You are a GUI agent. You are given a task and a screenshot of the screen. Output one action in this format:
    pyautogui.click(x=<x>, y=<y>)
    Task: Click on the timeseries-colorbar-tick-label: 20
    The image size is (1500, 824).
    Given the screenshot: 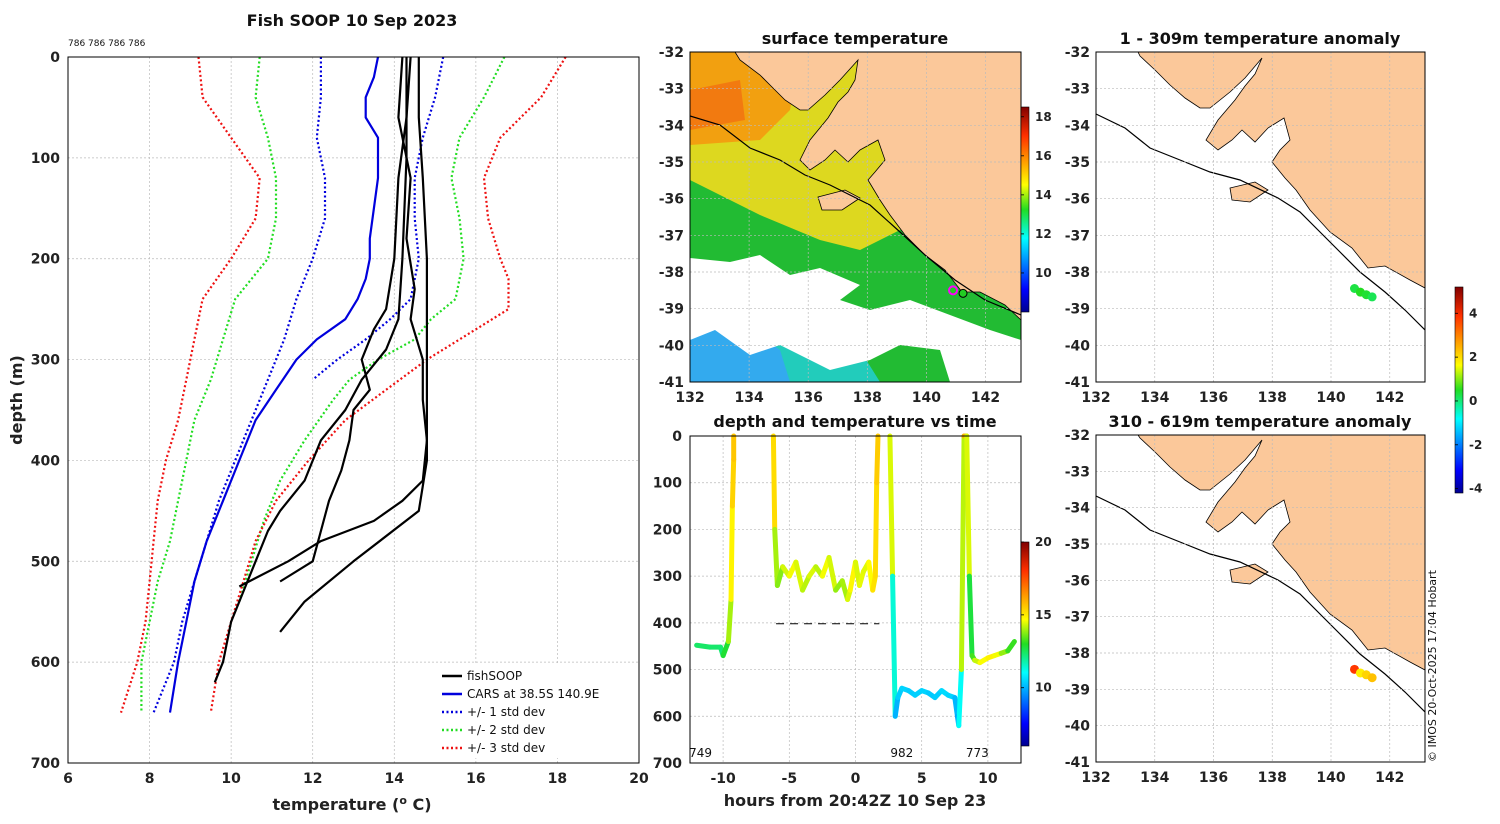 What is the action you would take?
    pyautogui.click(x=1043, y=542)
    